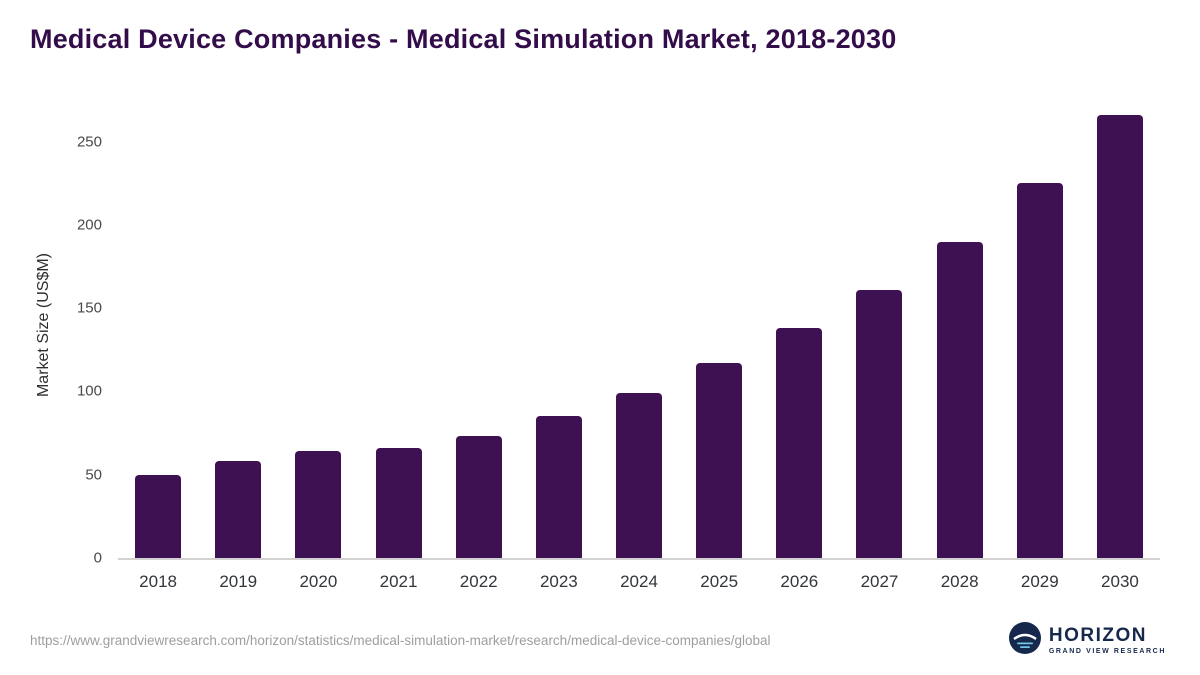 The height and width of the screenshot is (675, 1200). What do you see at coordinates (318, 504) in the screenshot?
I see `bar-2020` at bounding box center [318, 504].